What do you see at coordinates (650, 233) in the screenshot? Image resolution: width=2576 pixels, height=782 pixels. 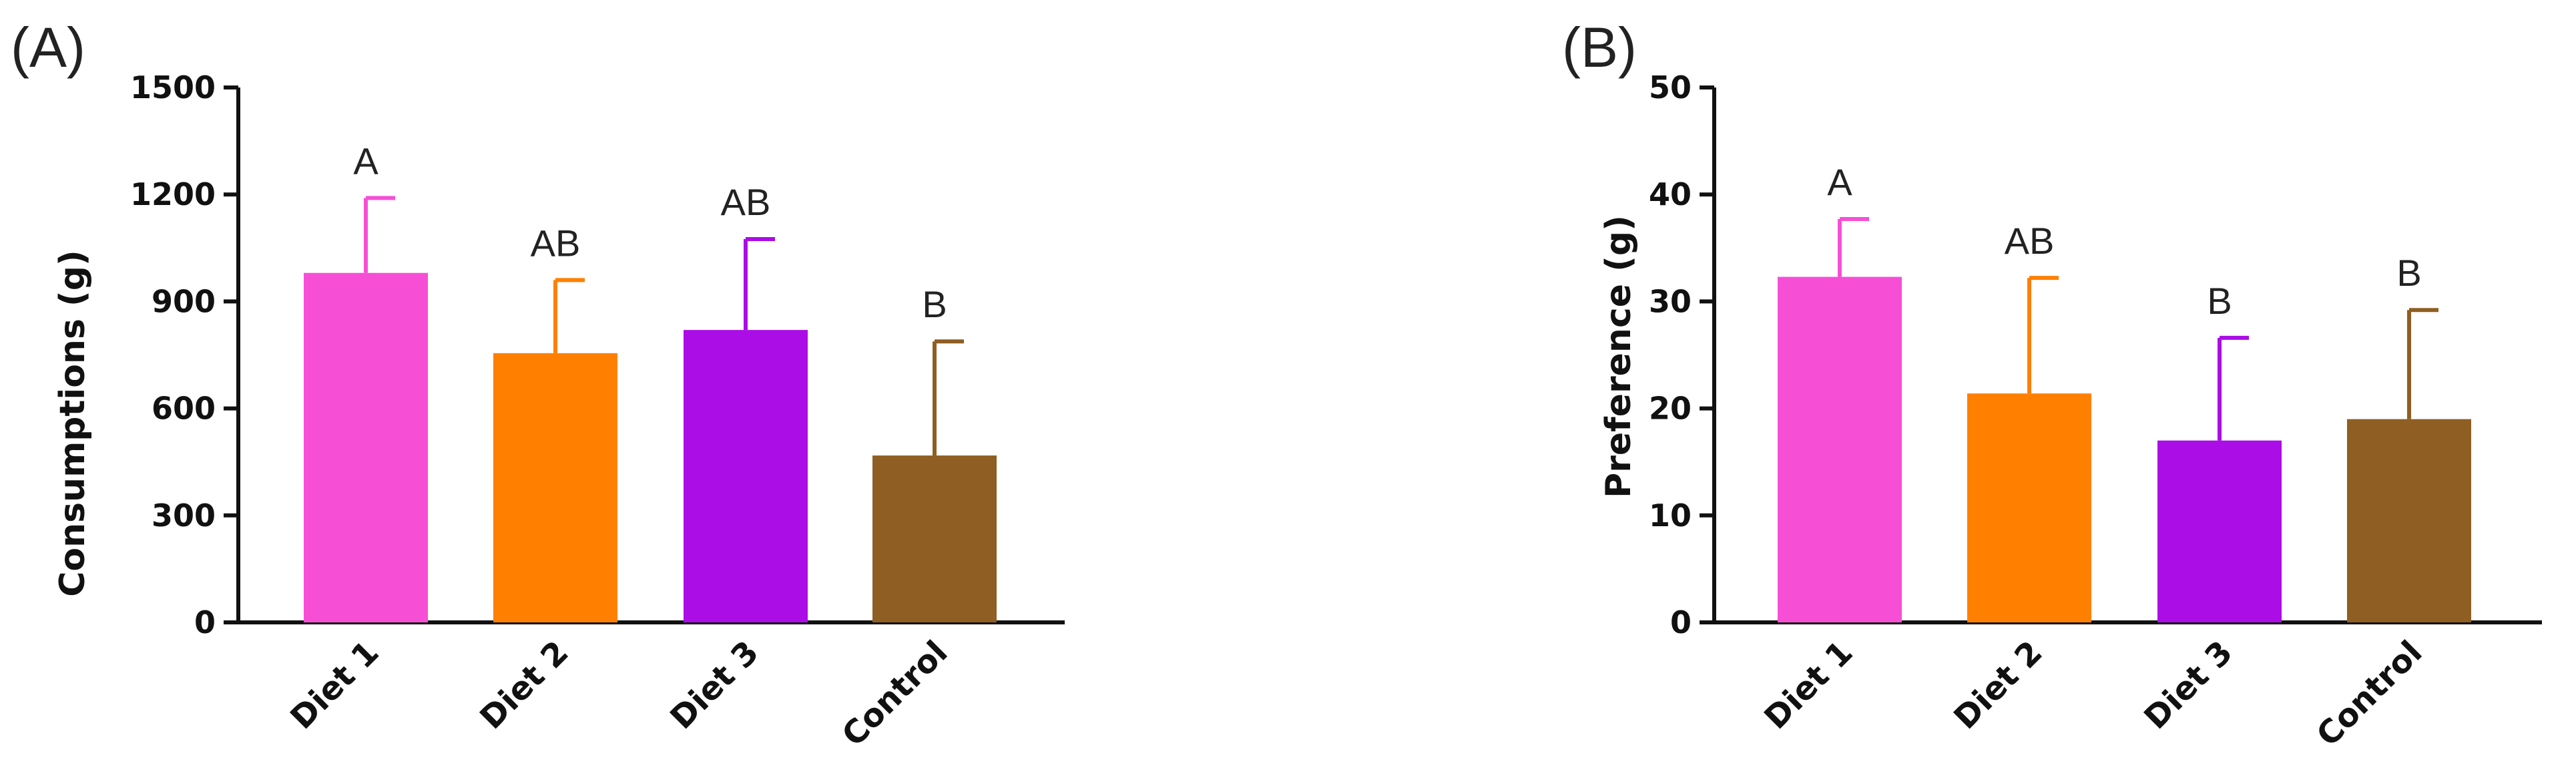 I see `significance-labels-a: A AB AB B` at bounding box center [650, 233].